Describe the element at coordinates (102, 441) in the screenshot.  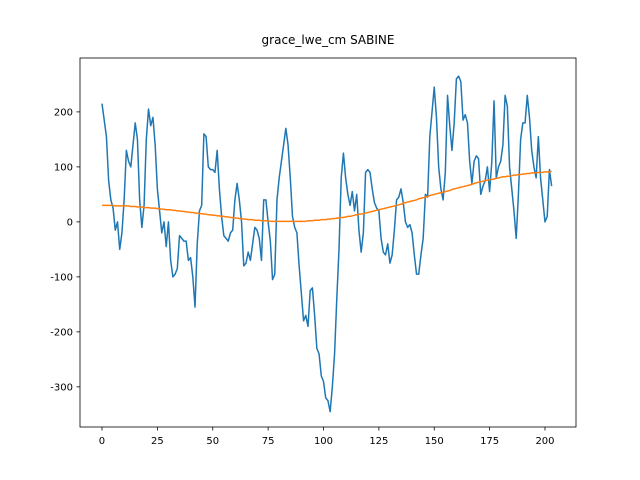
I see `x-tick-label: 0` at that location.